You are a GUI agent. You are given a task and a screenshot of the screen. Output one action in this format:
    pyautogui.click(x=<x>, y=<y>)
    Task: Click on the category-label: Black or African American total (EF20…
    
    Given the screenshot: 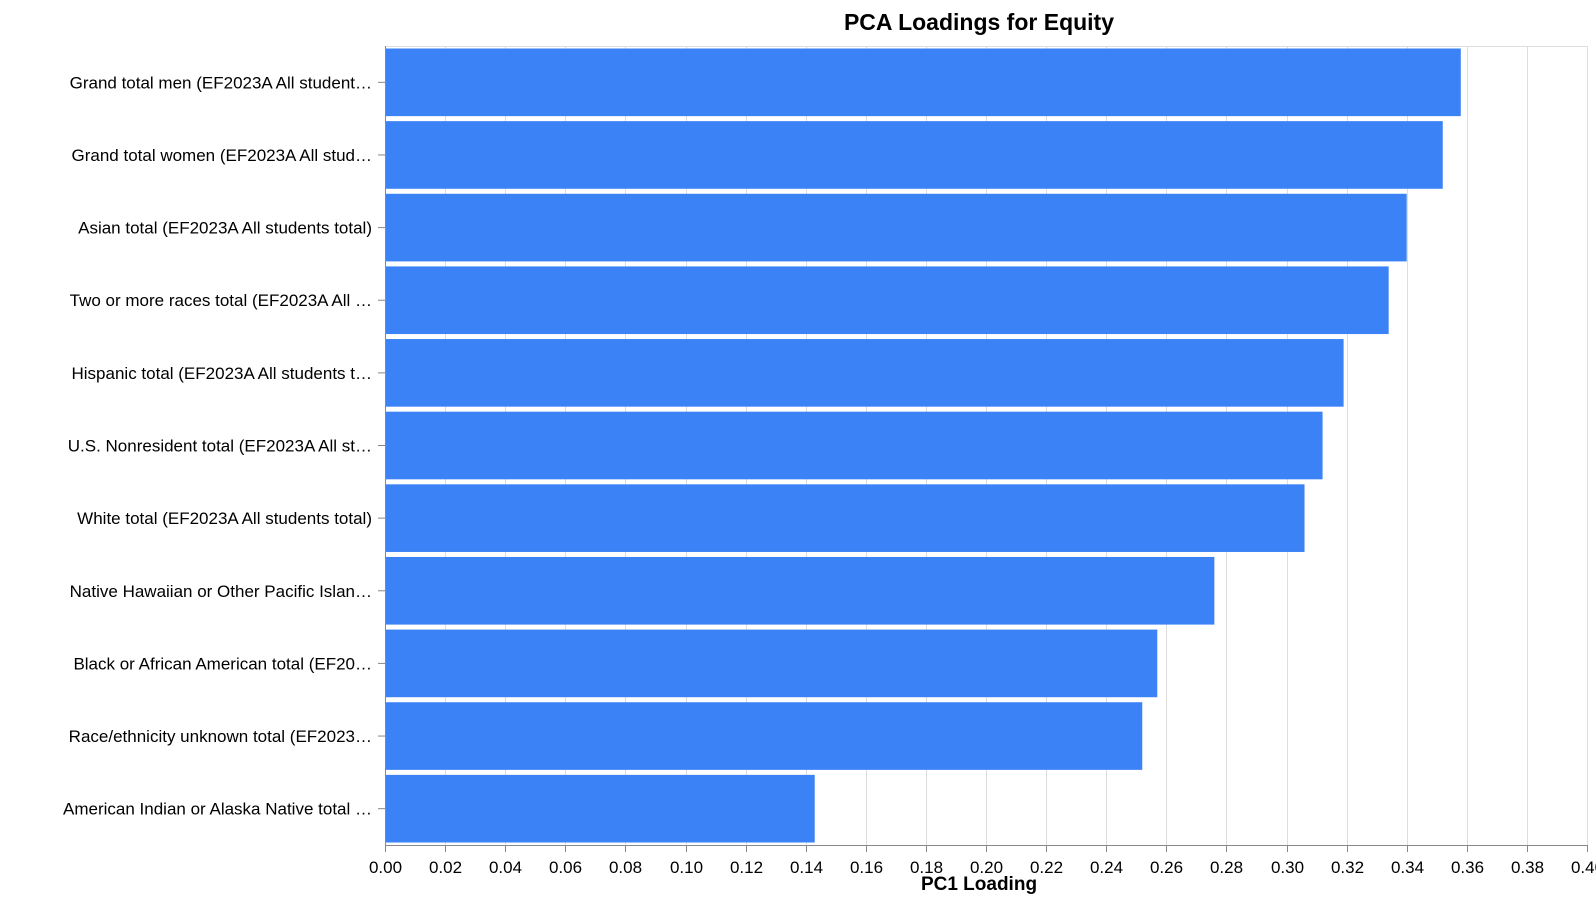 What is the action you would take?
    pyautogui.click(x=222, y=663)
    